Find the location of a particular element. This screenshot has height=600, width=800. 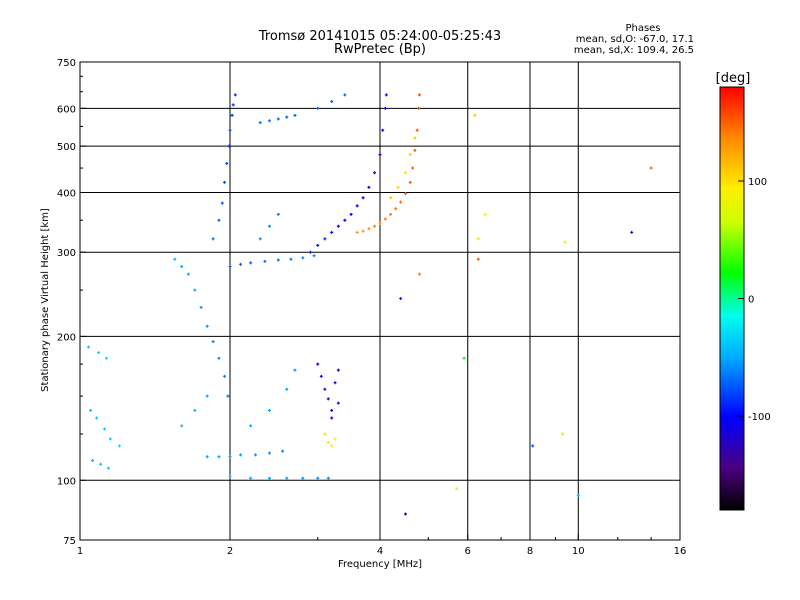

x-axis-ticks: 1 2 4 6 8 10 16 is located at coordinates (382, 545).